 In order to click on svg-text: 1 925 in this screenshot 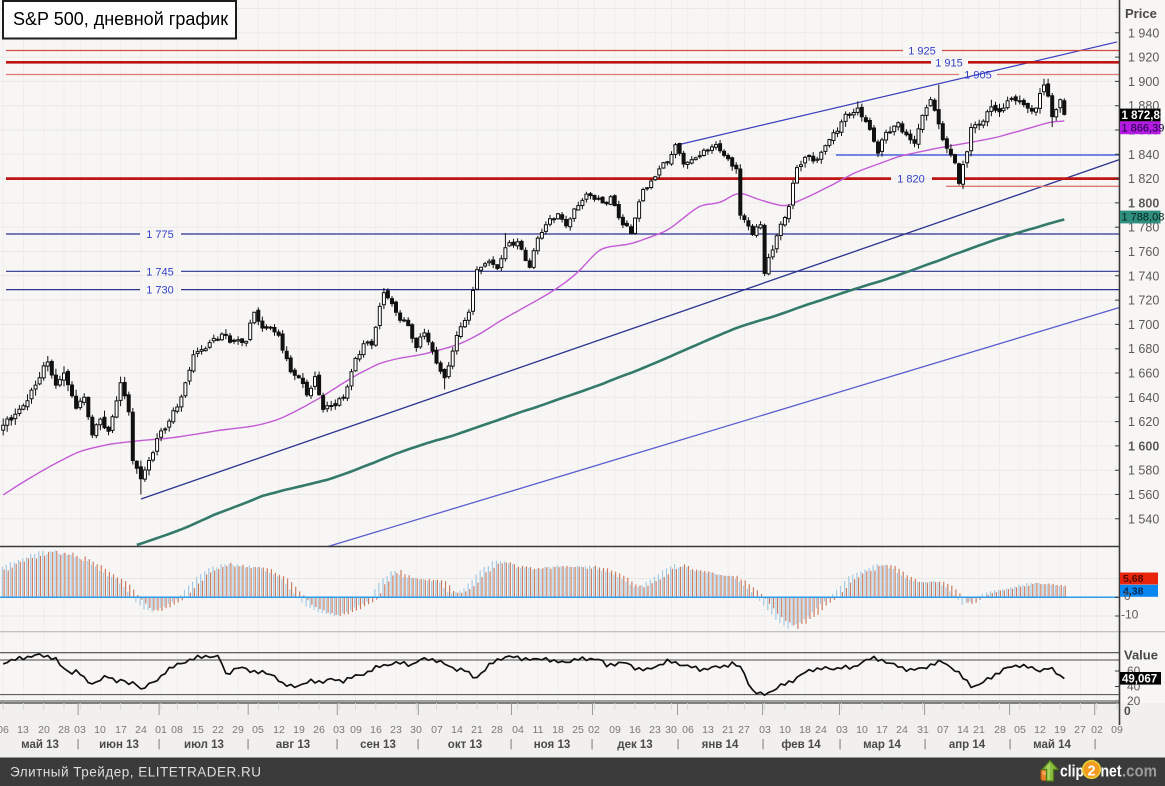, I will do `click(922, 52)`.